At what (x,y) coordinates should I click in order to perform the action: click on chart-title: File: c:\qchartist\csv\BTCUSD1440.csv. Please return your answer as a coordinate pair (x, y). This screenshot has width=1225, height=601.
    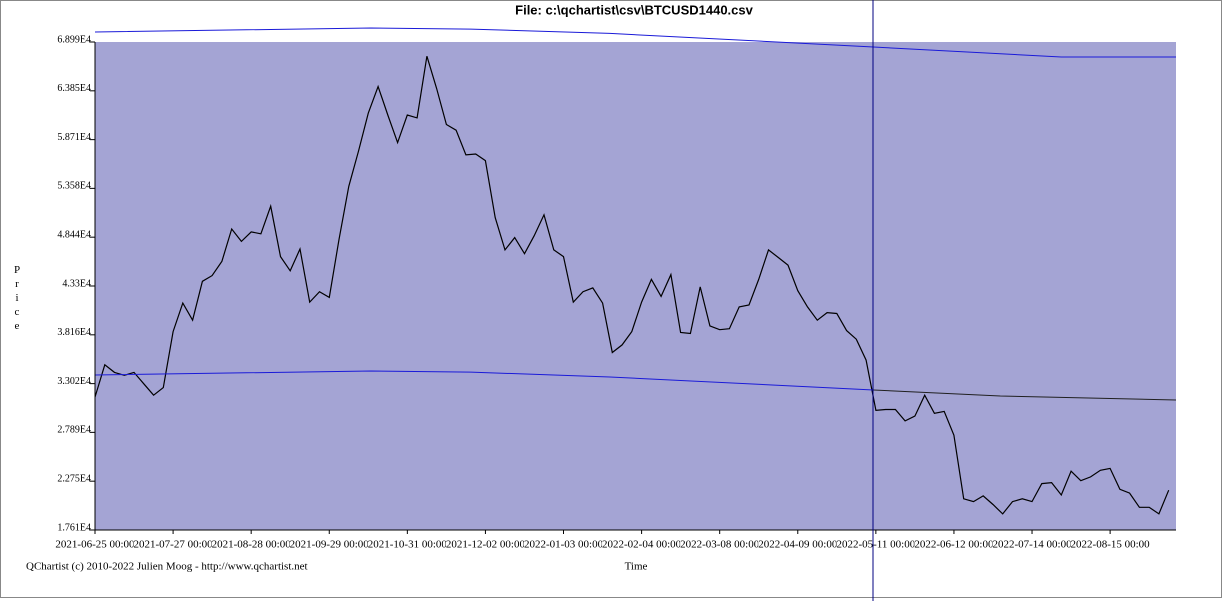
    Looking at the image, I should click on (634, 9).